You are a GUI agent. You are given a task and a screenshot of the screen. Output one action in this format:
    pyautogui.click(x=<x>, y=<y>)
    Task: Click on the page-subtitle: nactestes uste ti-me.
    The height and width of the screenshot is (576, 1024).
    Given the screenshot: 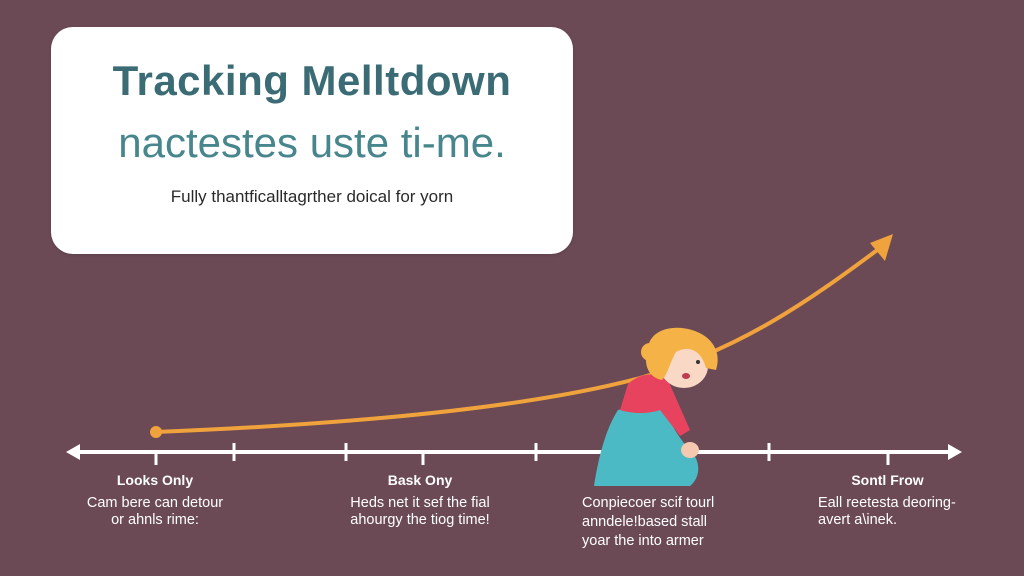 What is the action you would take?
    pyautogui.click(x=312, y=142)
    